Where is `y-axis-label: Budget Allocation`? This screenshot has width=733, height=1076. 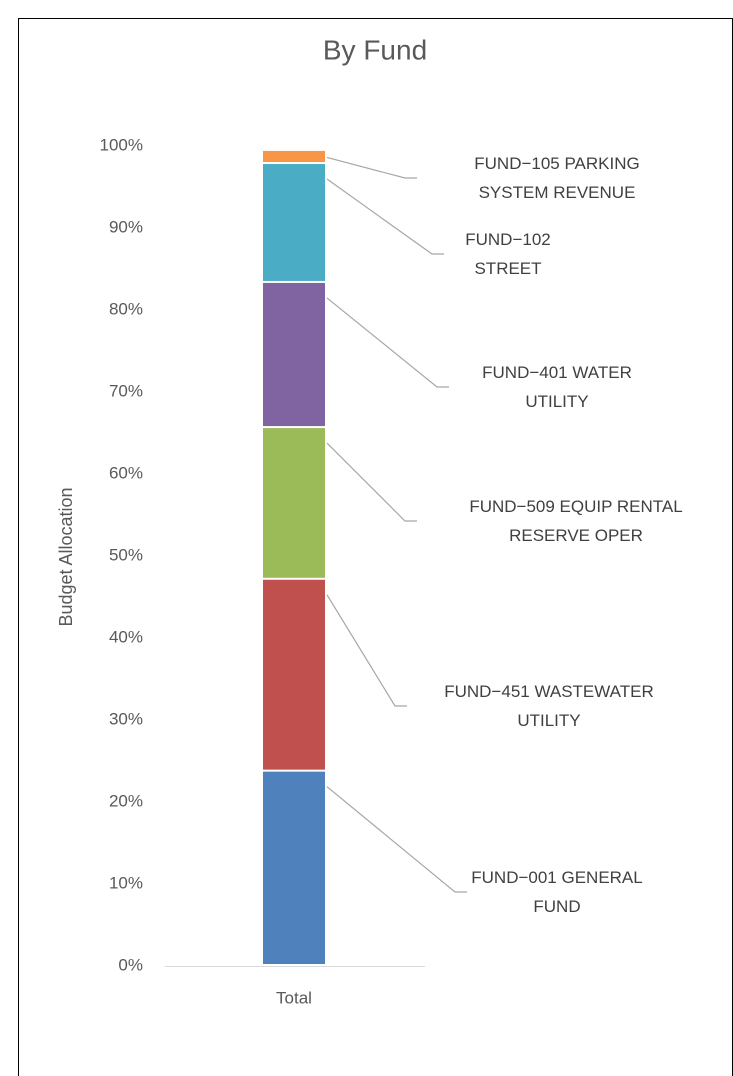 y-axis-label: Budget Allocation is located at coordinates (66, 556).